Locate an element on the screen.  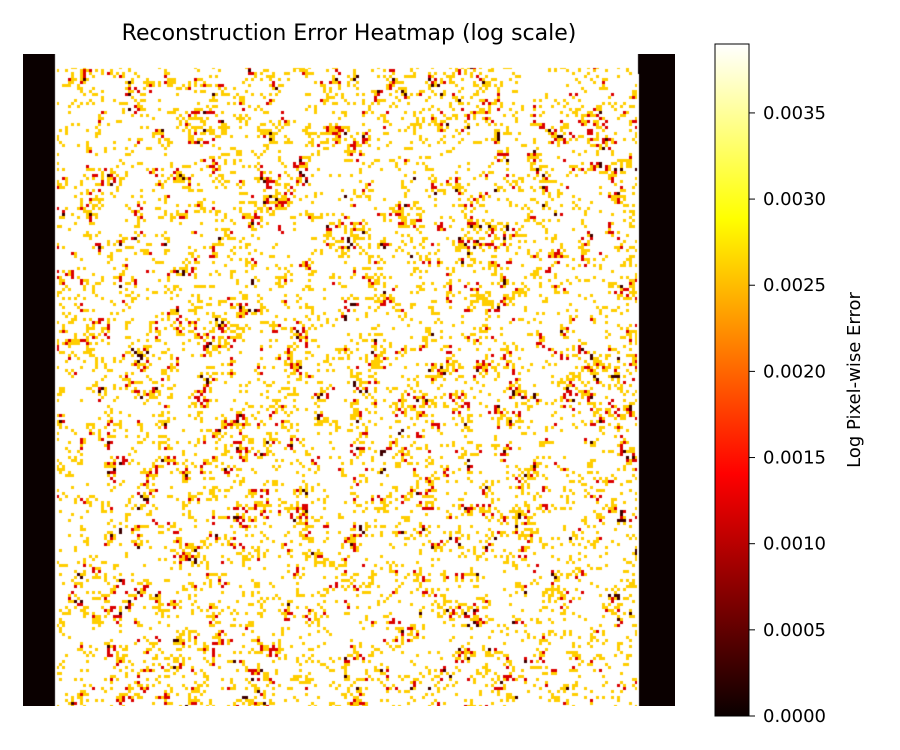
colorbar-tick-label: 0.0035 is located at coordinates (794, 113).